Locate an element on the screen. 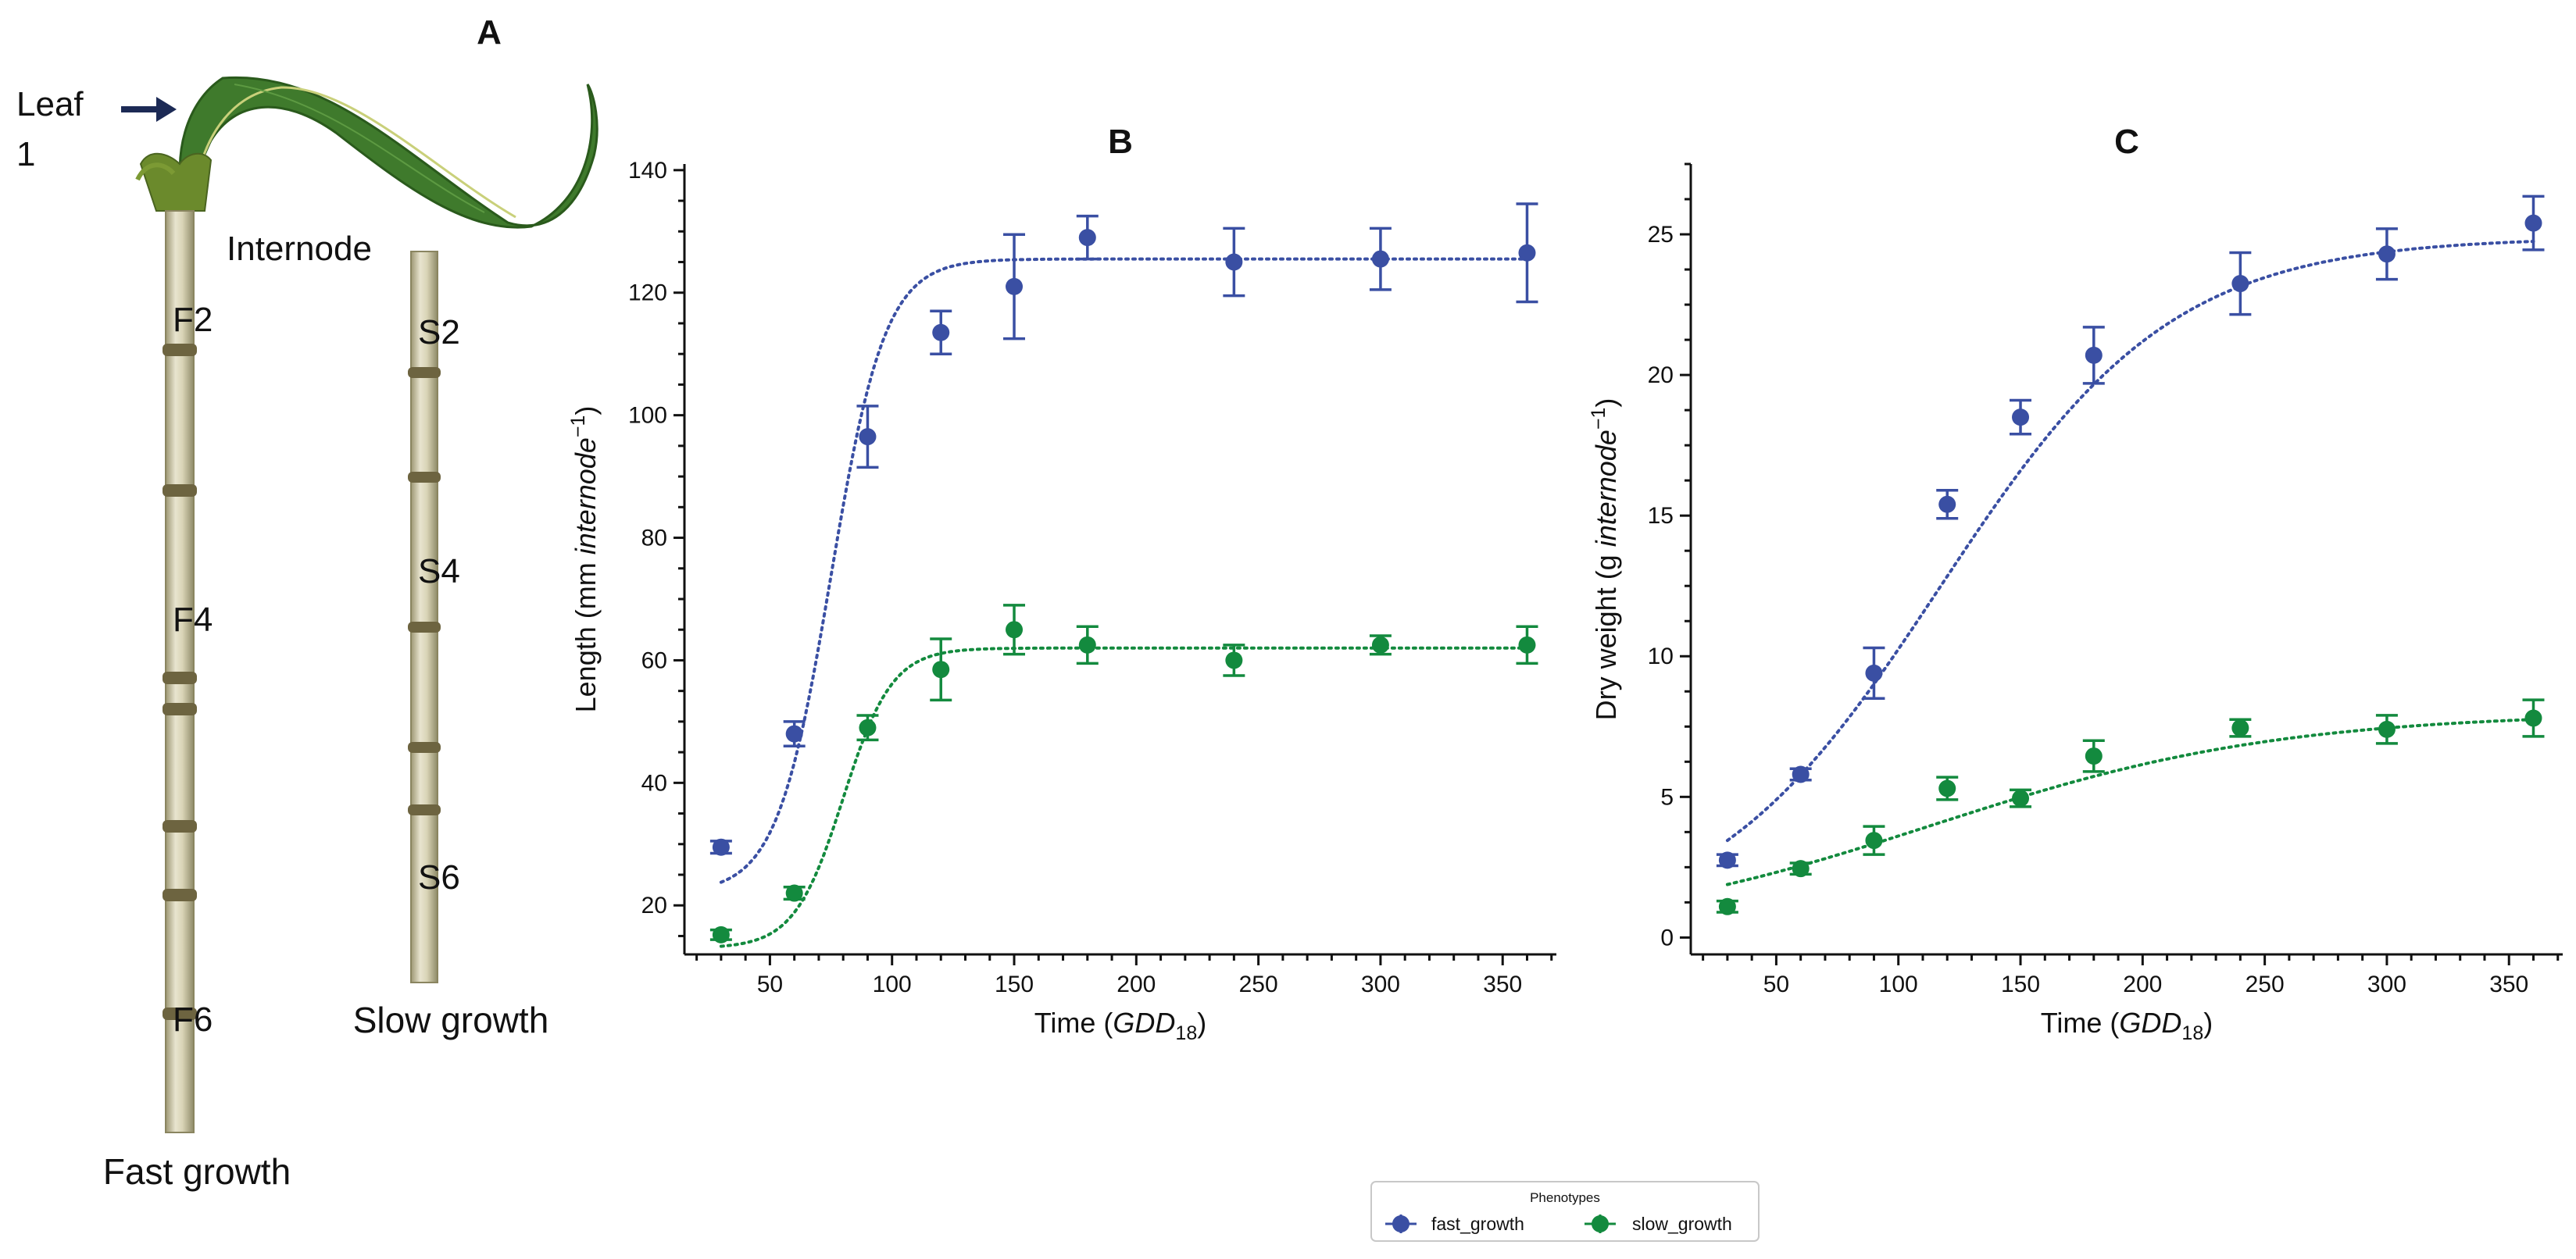  chart-b-y-tick-label: 40 is located at coordinates (654, 783).